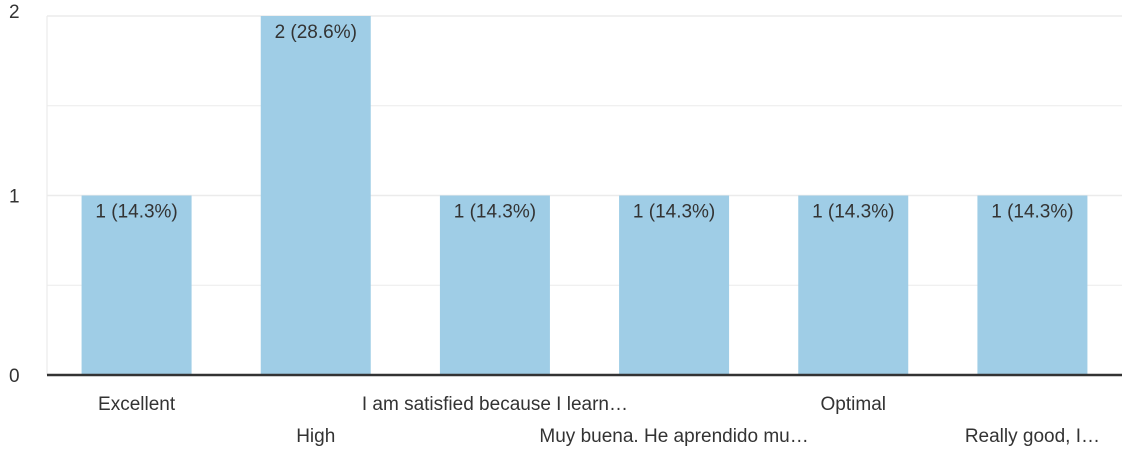 The height and width of the screenshot is (453, 1134). Describe the element at coordinates (316, 32) in the screenshot. I see `data-label: 2 (28.6%)` at that location.